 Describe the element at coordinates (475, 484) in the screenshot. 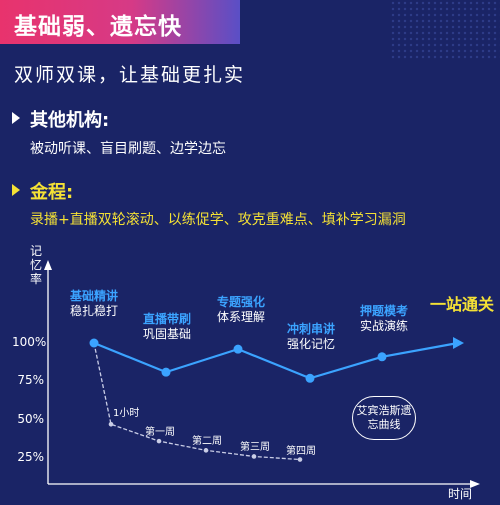

I see `x-axis-arrow-icon` at that location.